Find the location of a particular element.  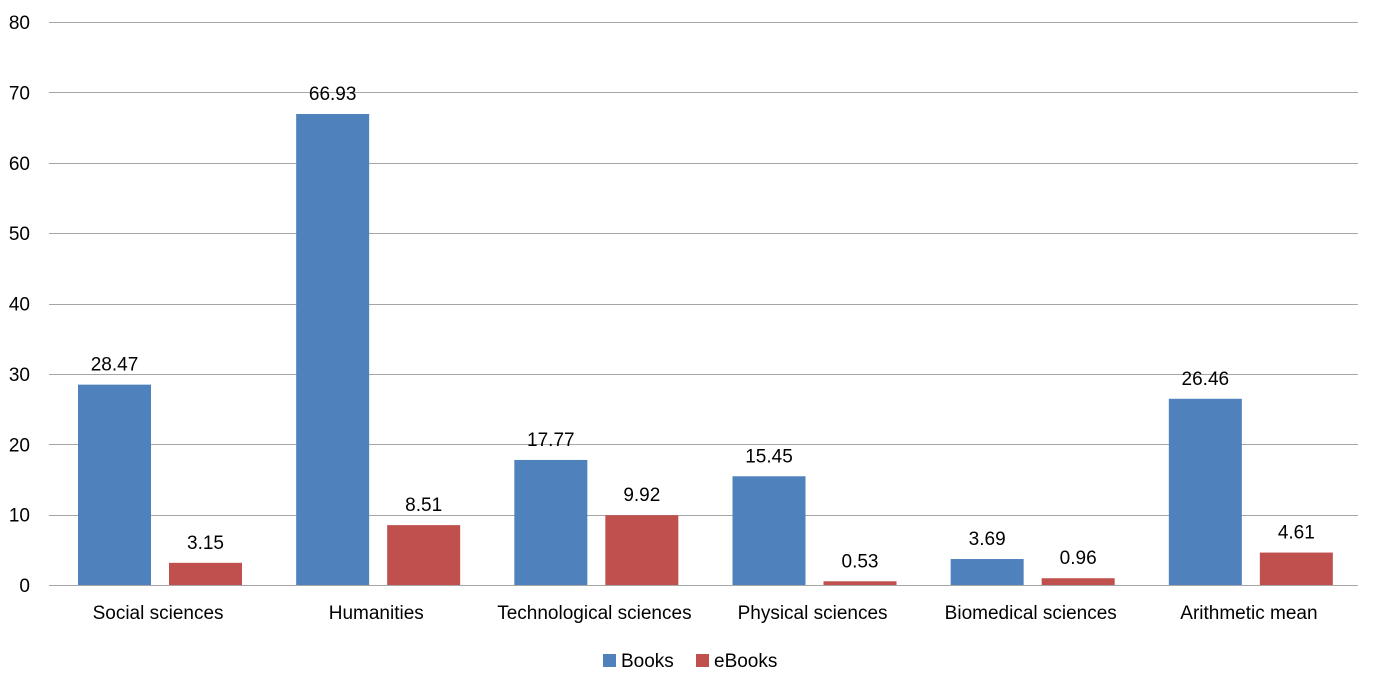

x-category-label: Physical sciences is located at coordinates (813, 613).